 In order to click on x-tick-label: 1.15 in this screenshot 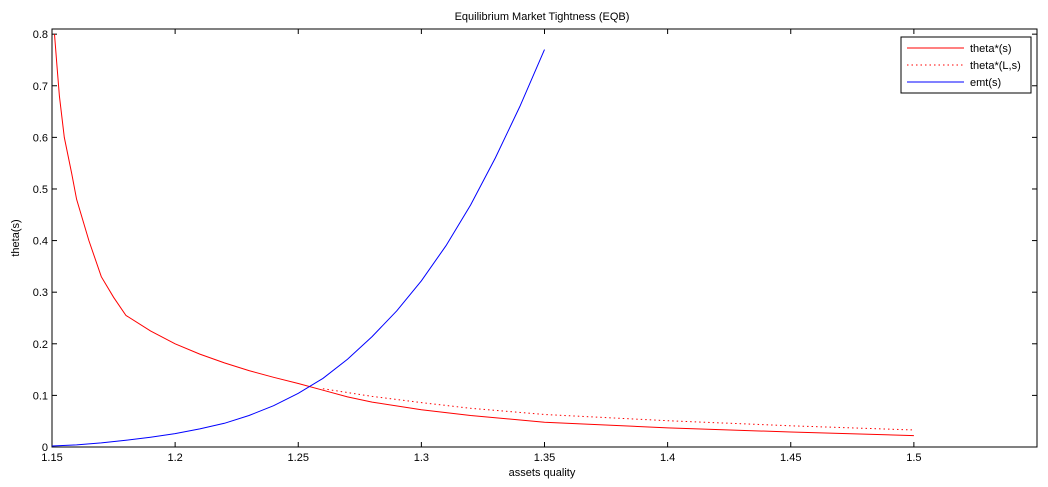, I will do `click(51, 458)`.